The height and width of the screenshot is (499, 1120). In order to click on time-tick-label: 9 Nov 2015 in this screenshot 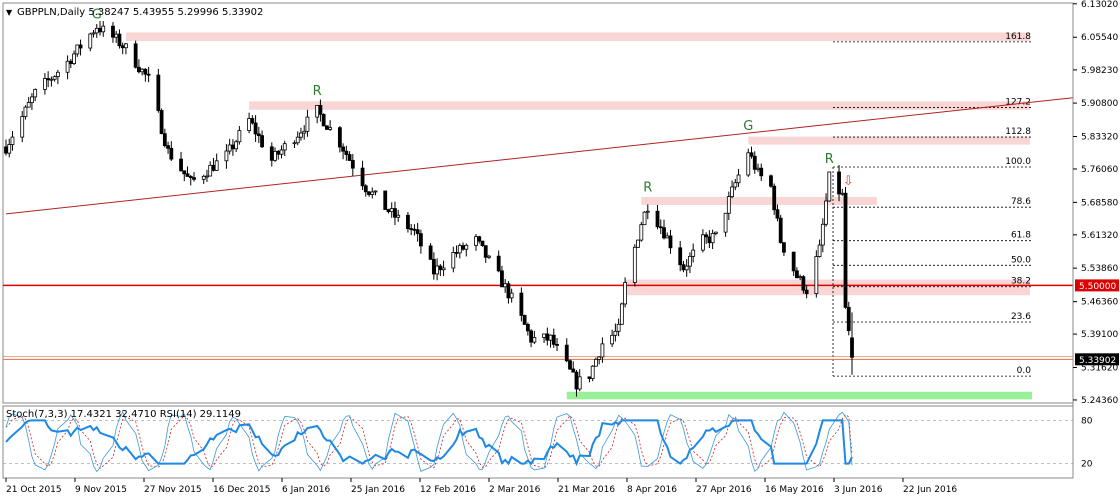, I will do `click(101, 490)`.